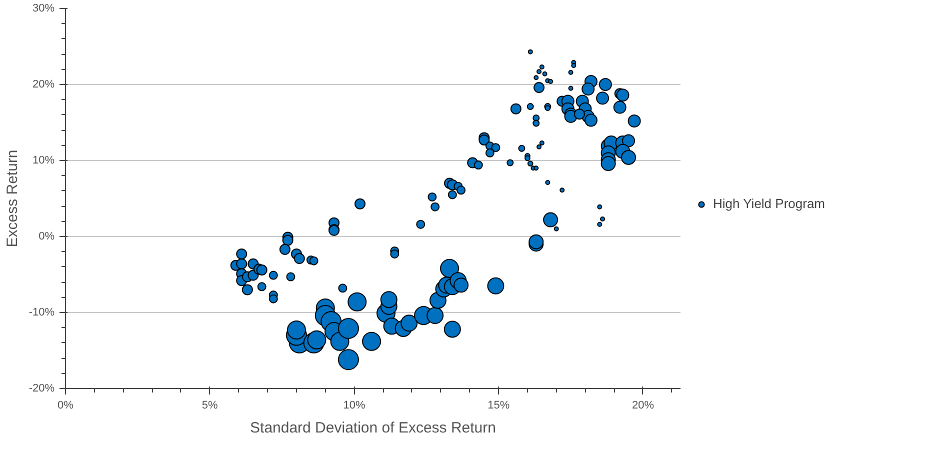  Describe the element at coordinates (43, 160) in the screenshot. I see `y-tick-label: 10%` at that location.